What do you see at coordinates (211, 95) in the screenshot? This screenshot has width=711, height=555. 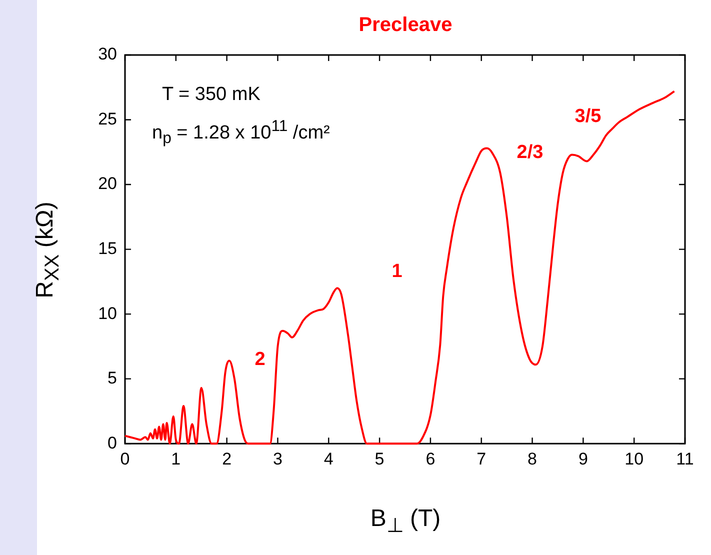 I see `annotation: T = 350 mK` at bounding box center [211, 95].